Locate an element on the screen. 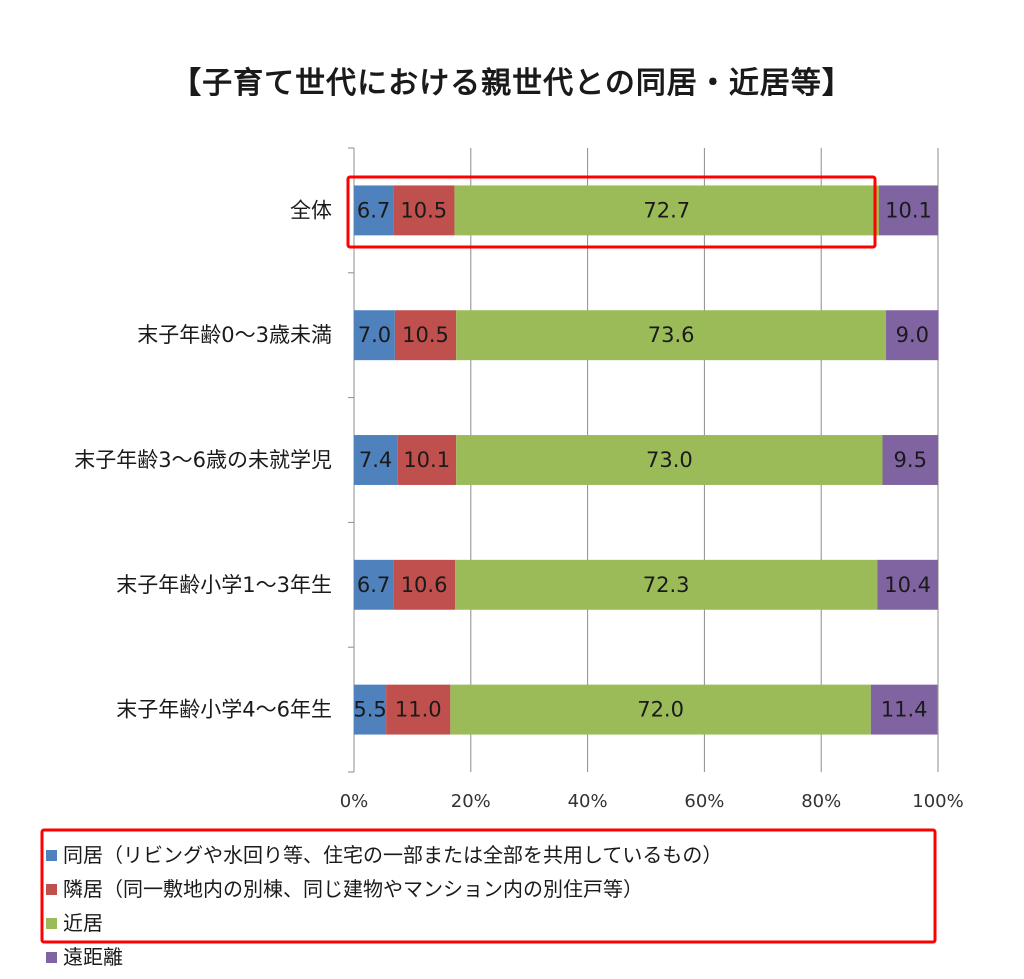 This screenshot has width=1024, height=979. category-label: 全体 is located at coordinates (311, 210).